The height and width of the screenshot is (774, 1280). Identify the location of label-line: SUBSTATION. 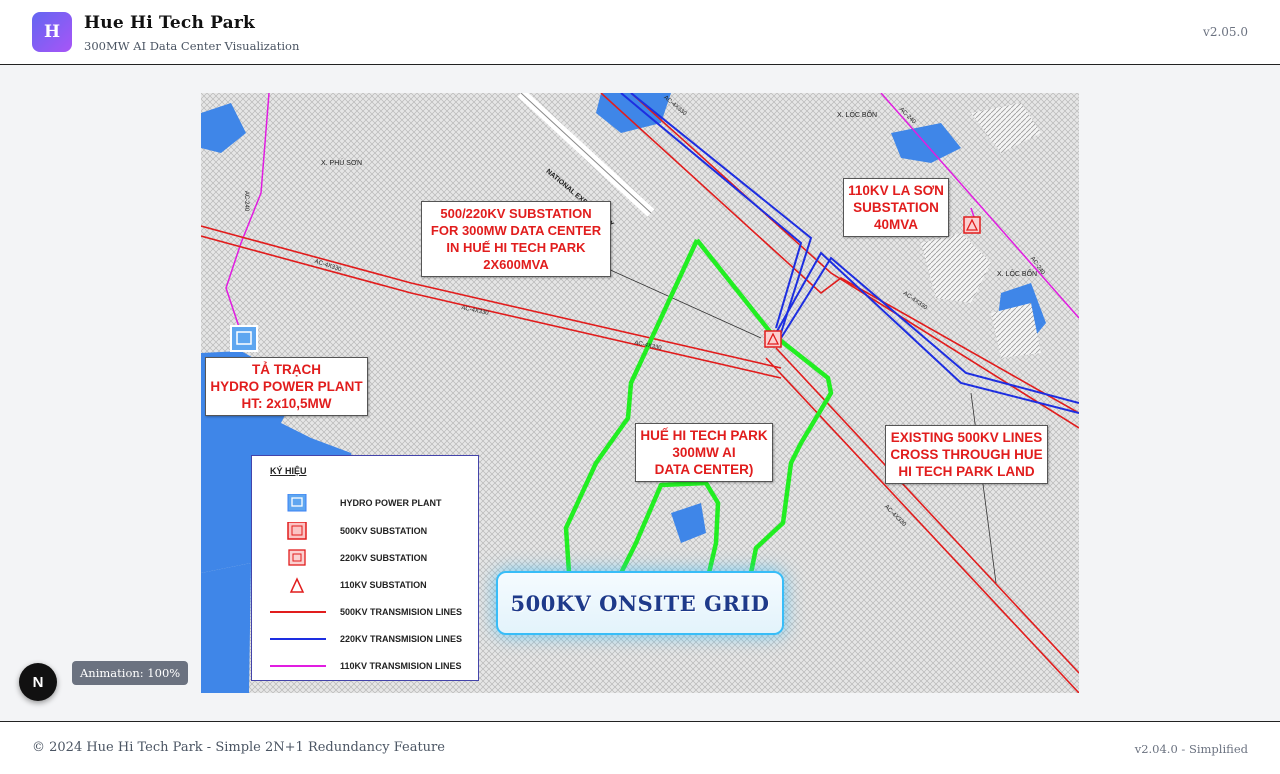
(896, 207).